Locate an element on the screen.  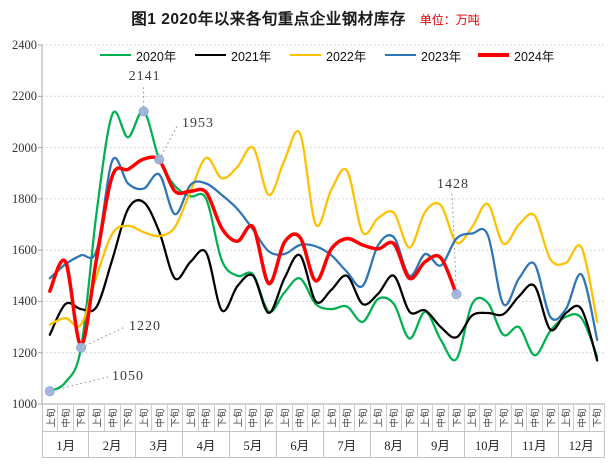
x-month-label: 2月 is located at coordinates (112, 444).